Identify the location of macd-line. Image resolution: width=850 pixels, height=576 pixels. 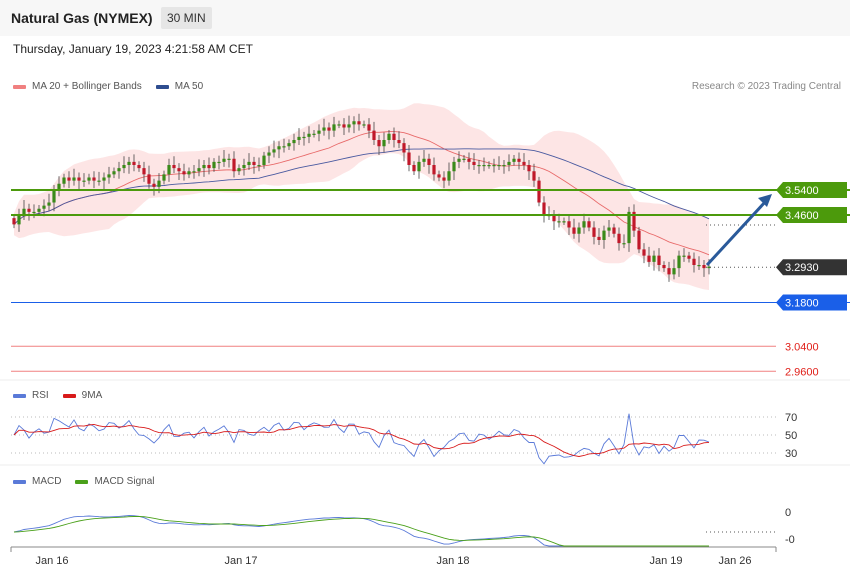
(361, 531).